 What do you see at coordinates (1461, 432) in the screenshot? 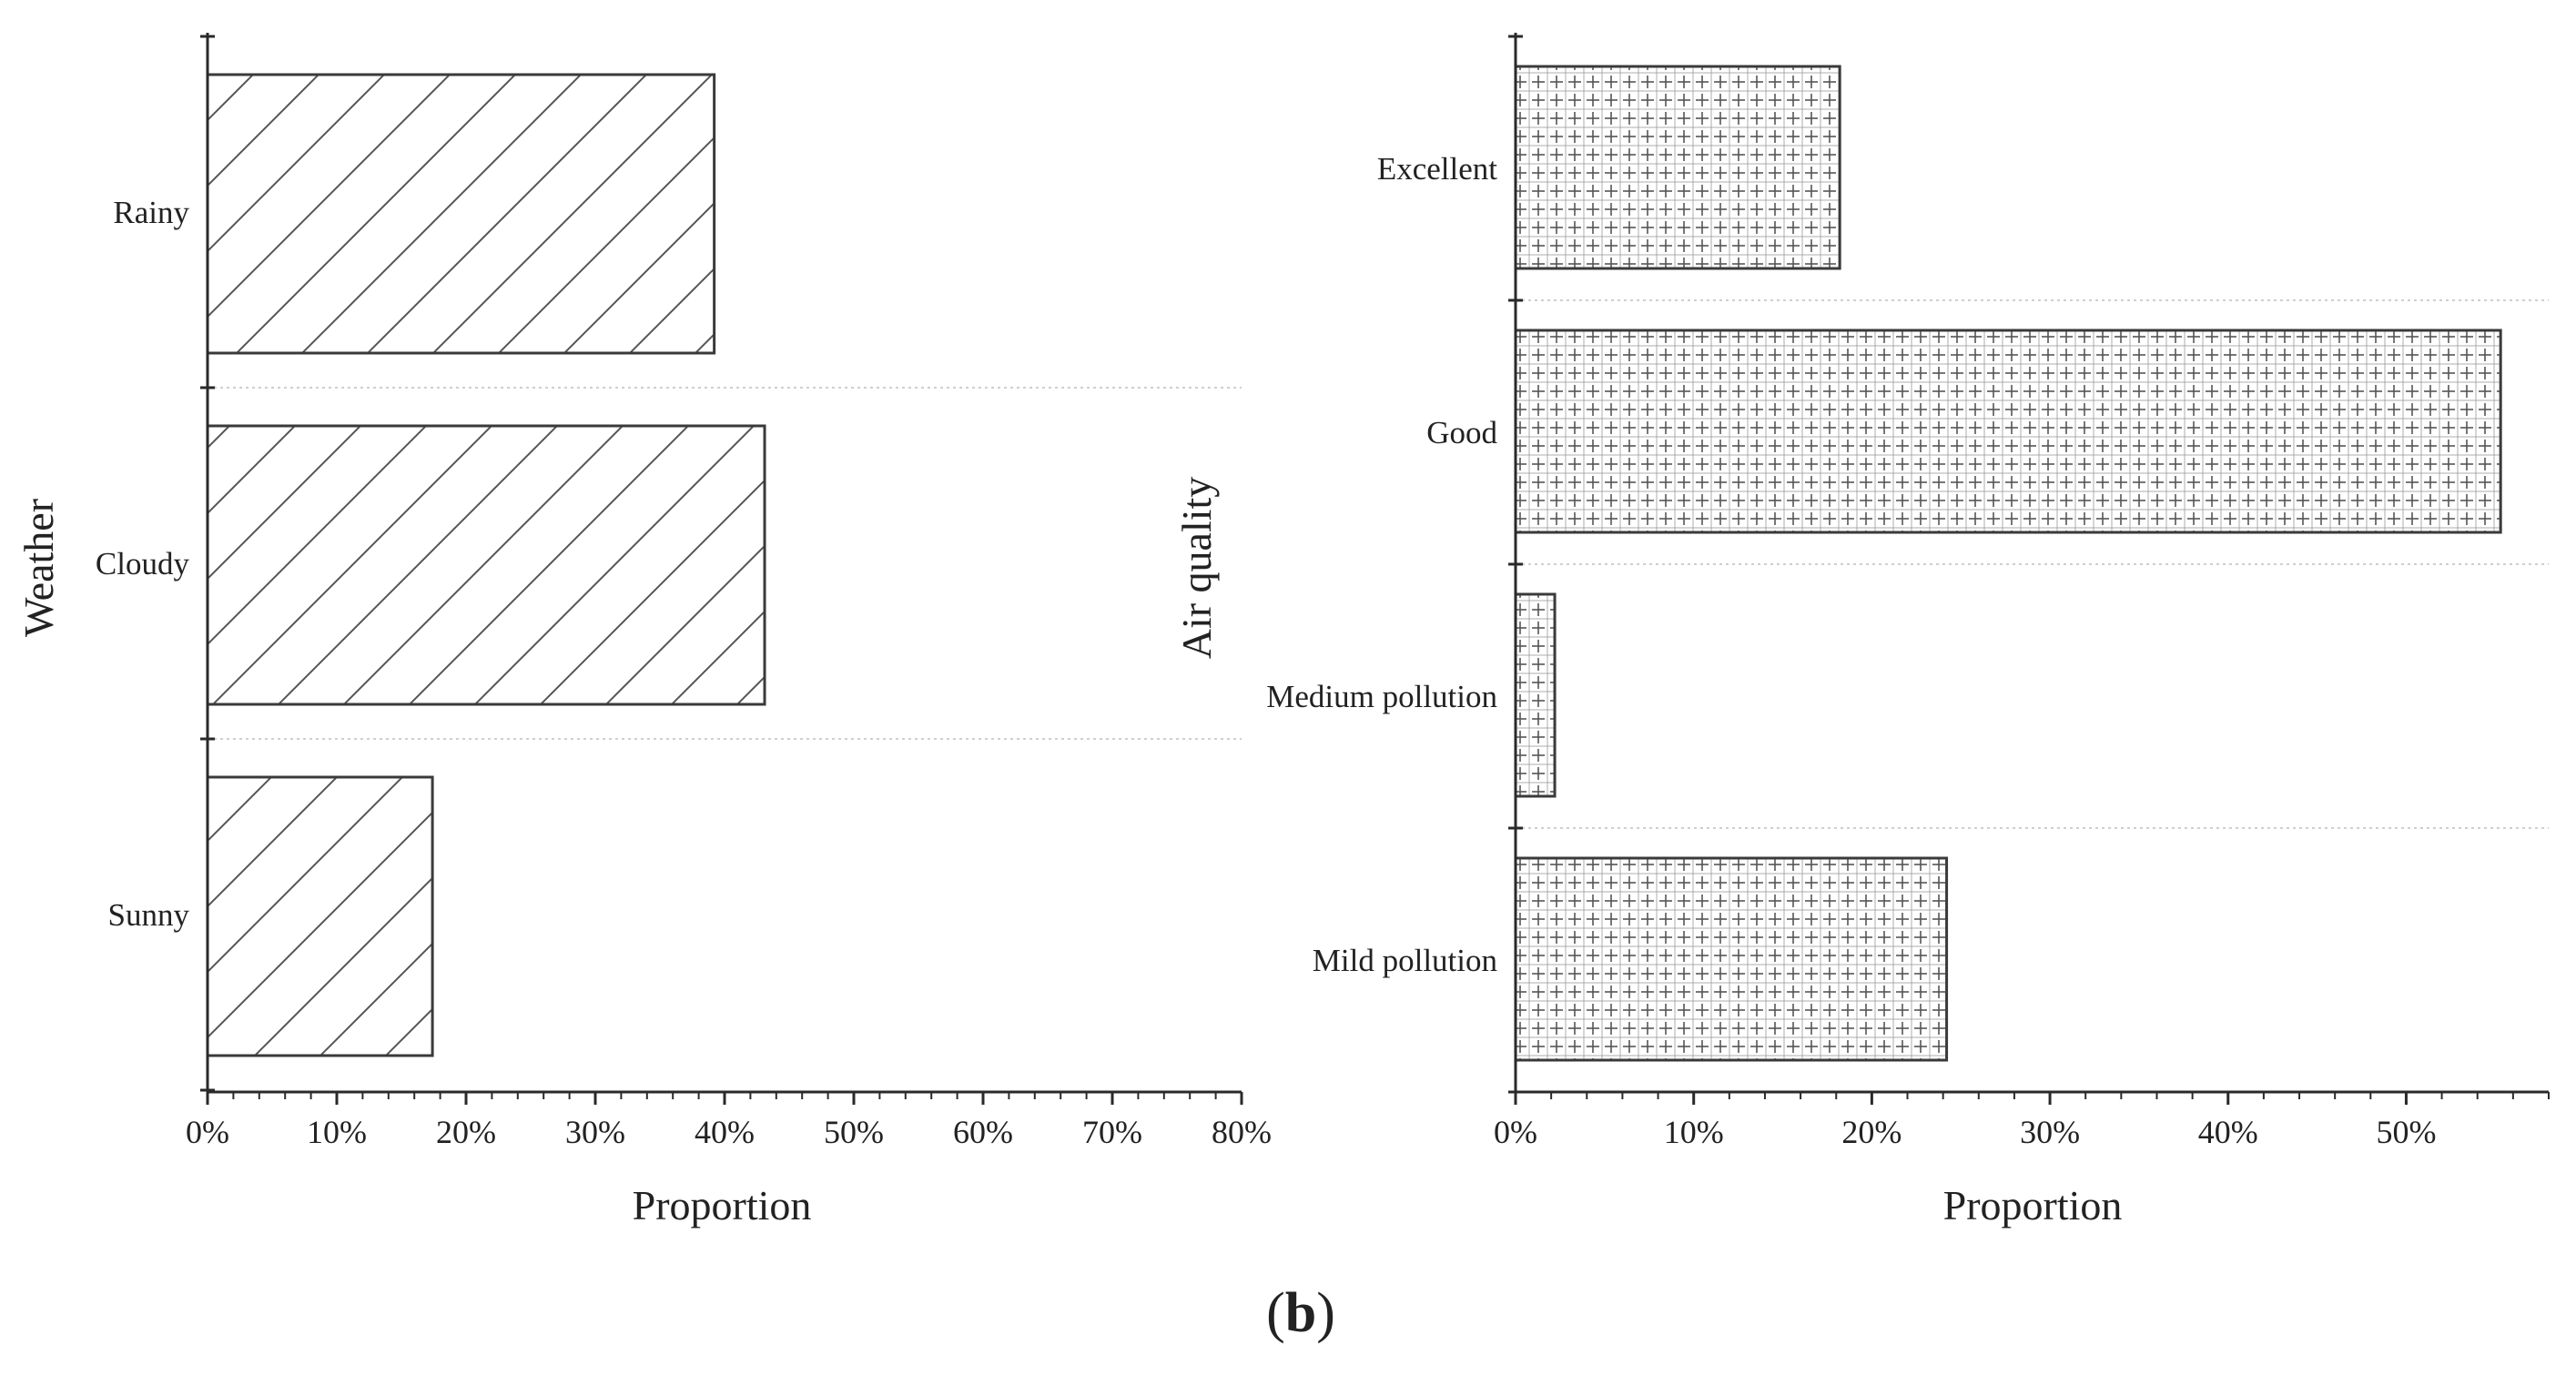
I see `category-label: Good` at bounding box center [1461, 432].